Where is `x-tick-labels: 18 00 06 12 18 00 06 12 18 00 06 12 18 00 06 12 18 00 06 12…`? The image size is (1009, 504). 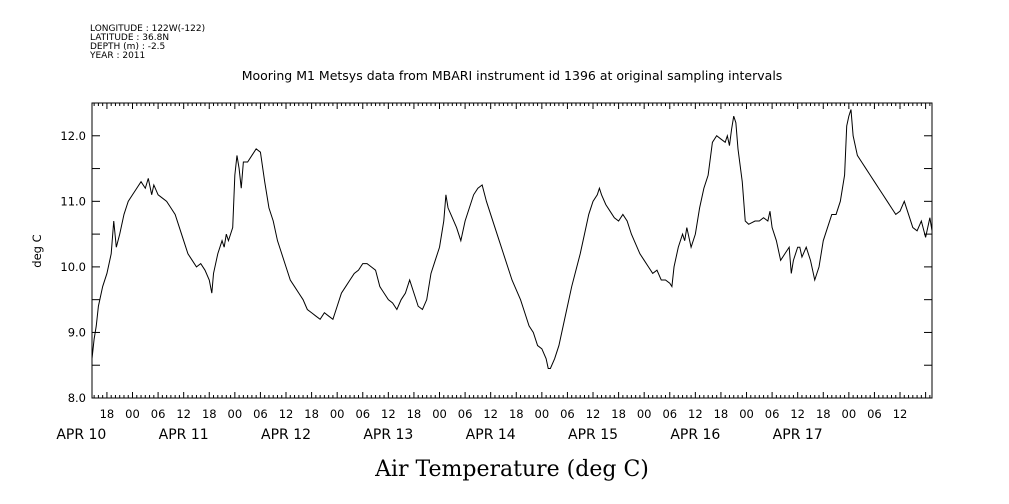 x-tick-labels: 18 00 06 12 18 00 06 12 18 00 06 12 18 00 06 12 18 00 06 12… is located at coordinates (481, 425).